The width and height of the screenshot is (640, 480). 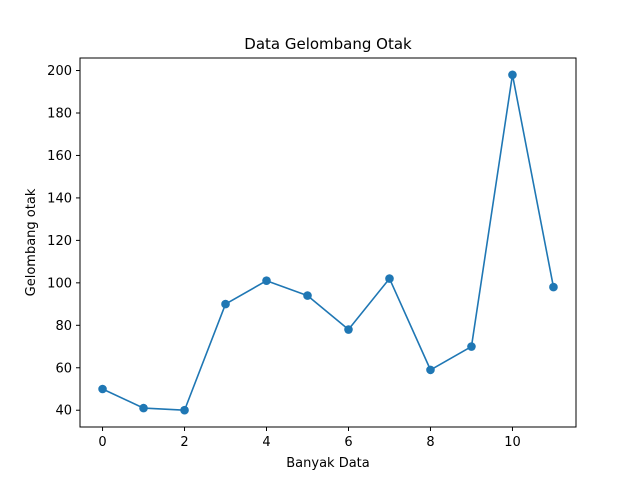 I want to click on x-tick-label: 6, so click(x=348, y=442).